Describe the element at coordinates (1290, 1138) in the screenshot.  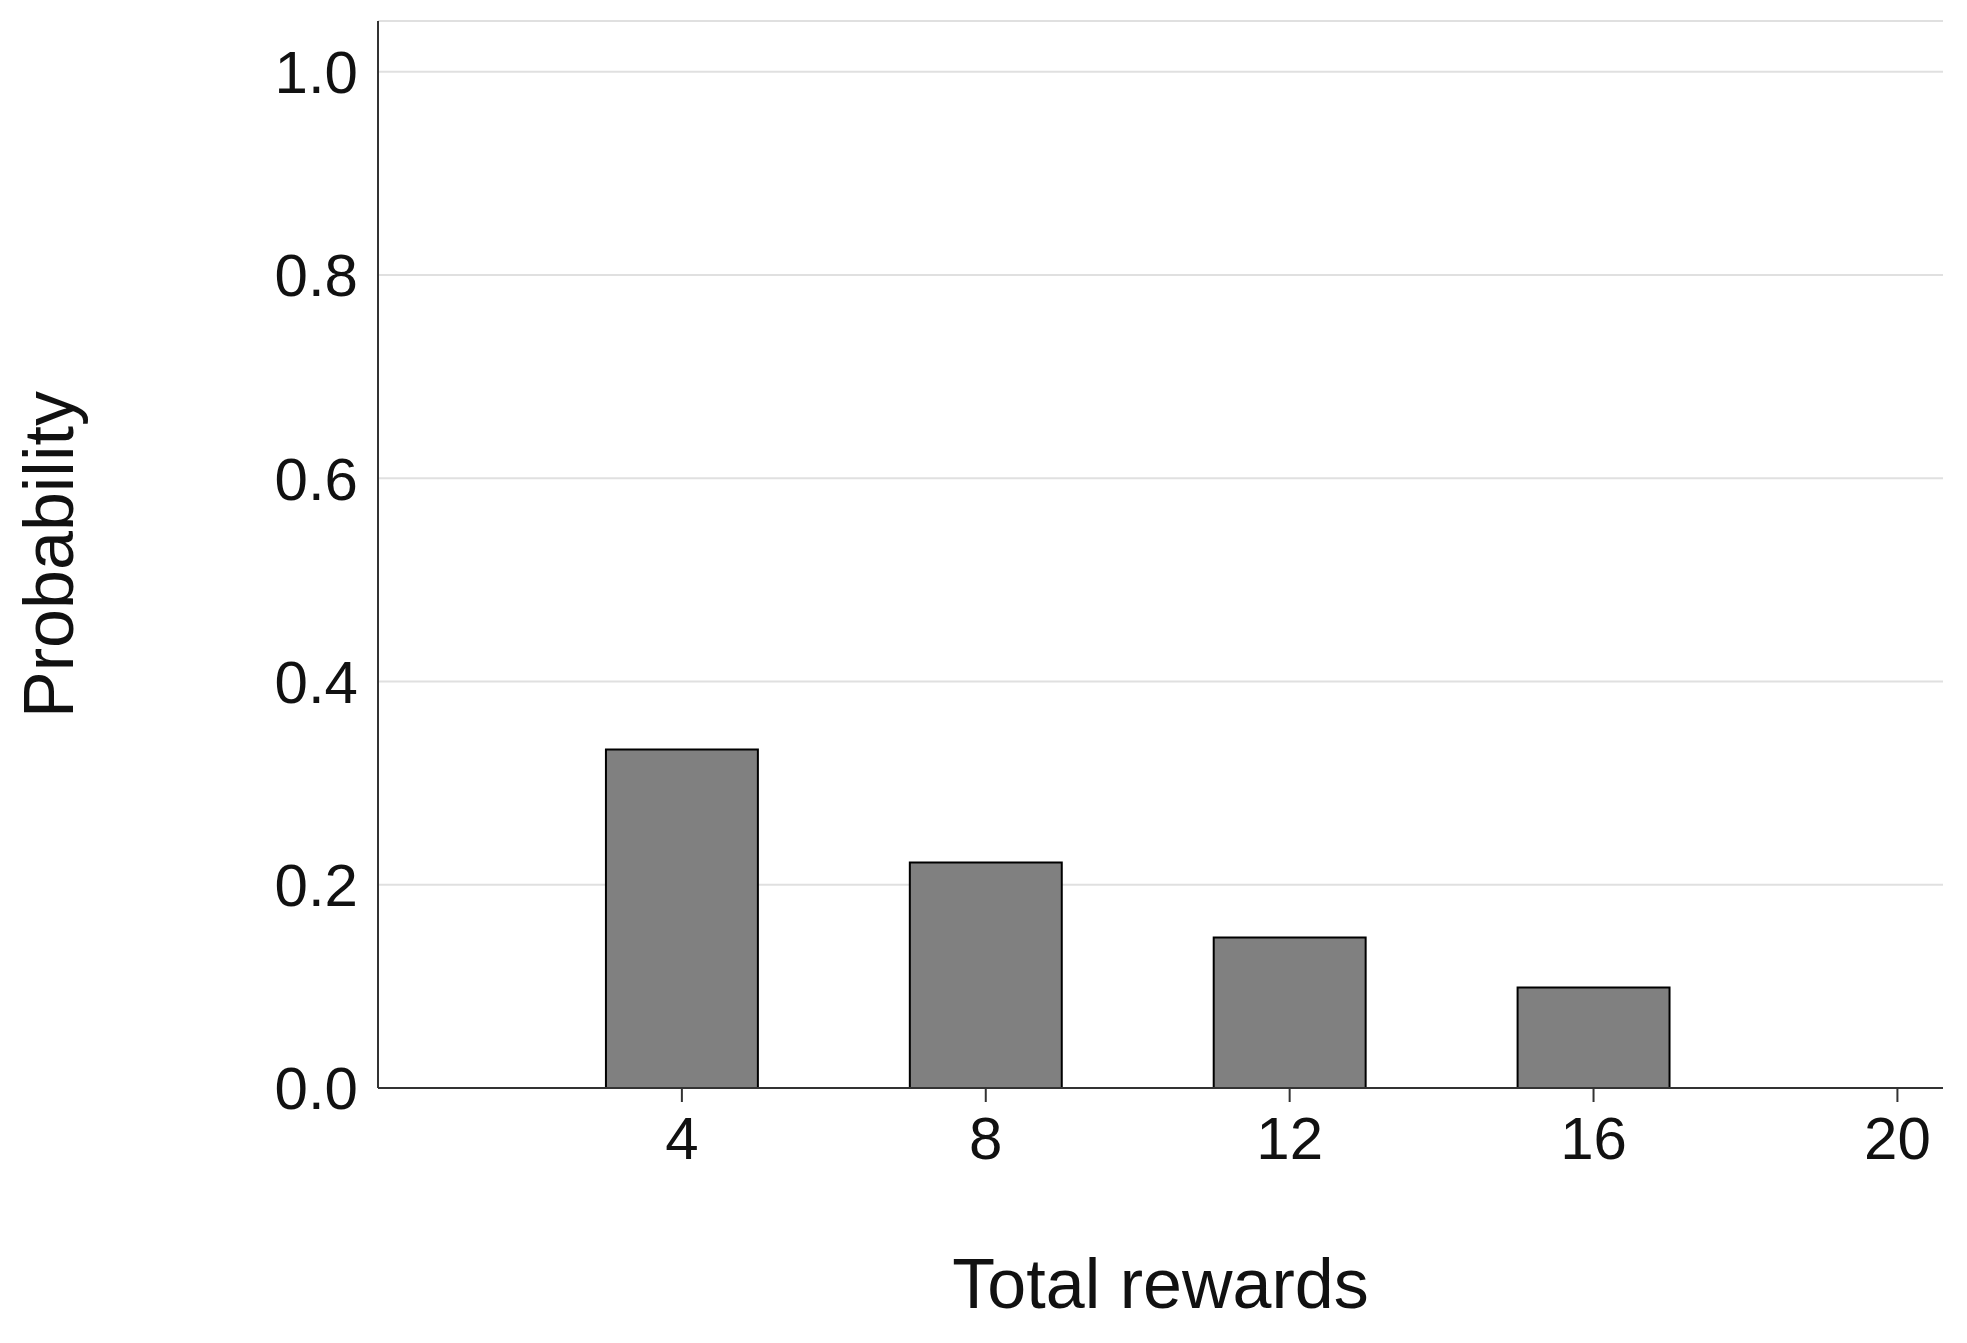
I see `x-tick-label: 12` at that location.